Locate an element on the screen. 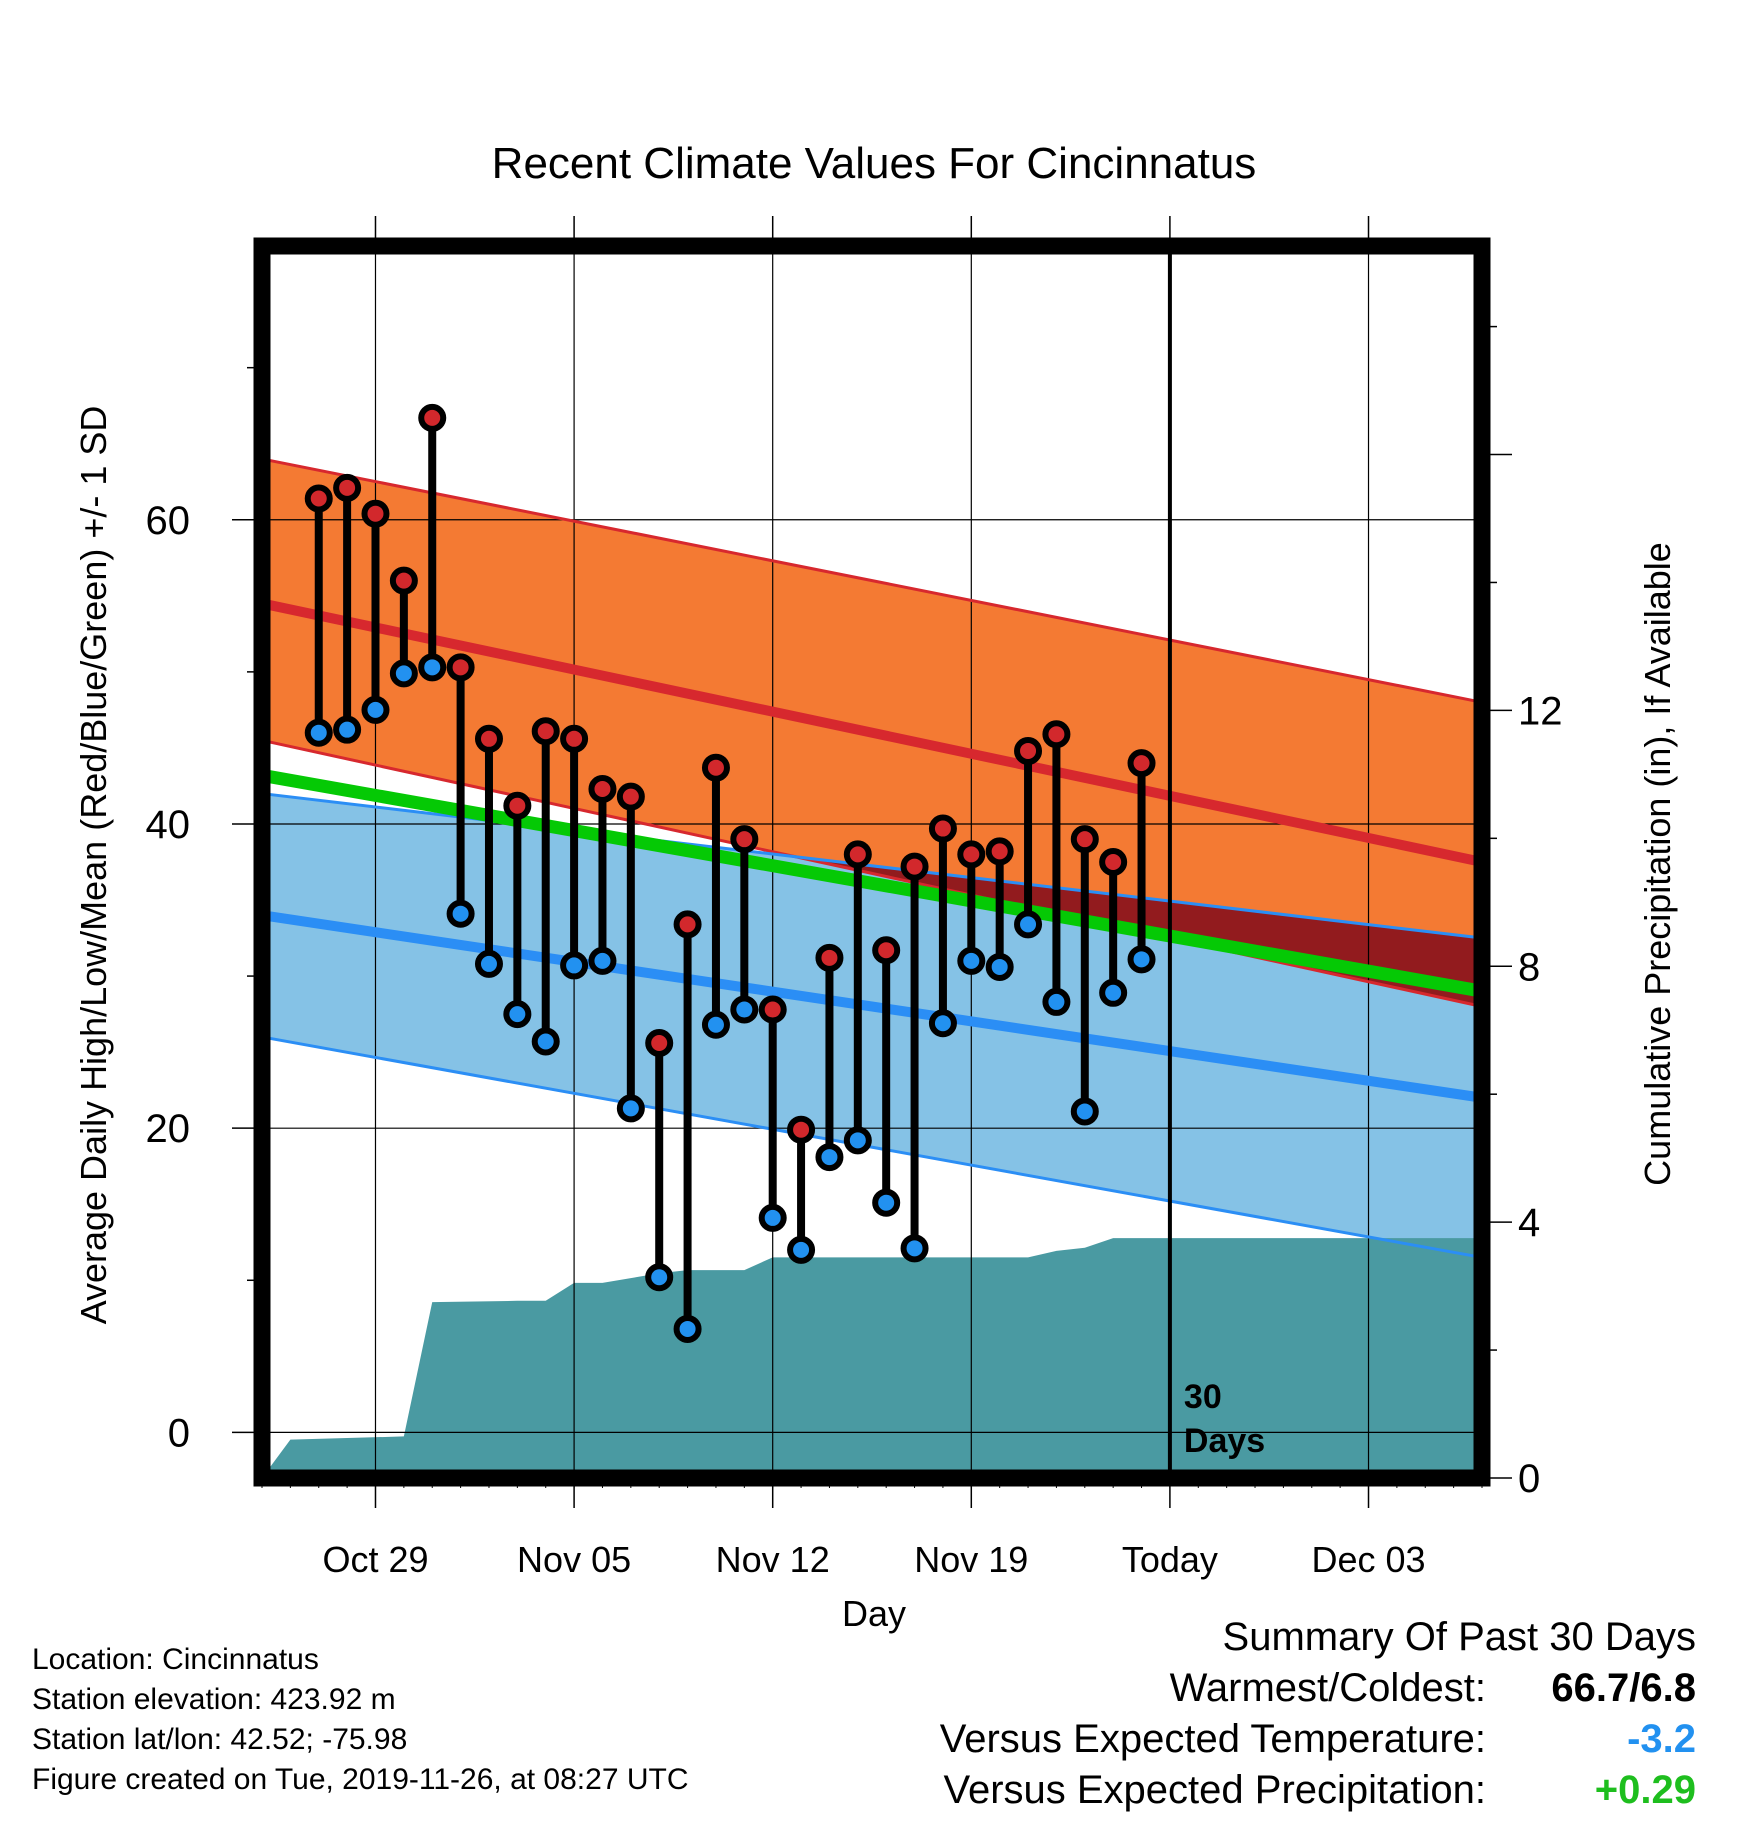  y-right-tick-label: 4 is located at coordinates (1529, 1223).